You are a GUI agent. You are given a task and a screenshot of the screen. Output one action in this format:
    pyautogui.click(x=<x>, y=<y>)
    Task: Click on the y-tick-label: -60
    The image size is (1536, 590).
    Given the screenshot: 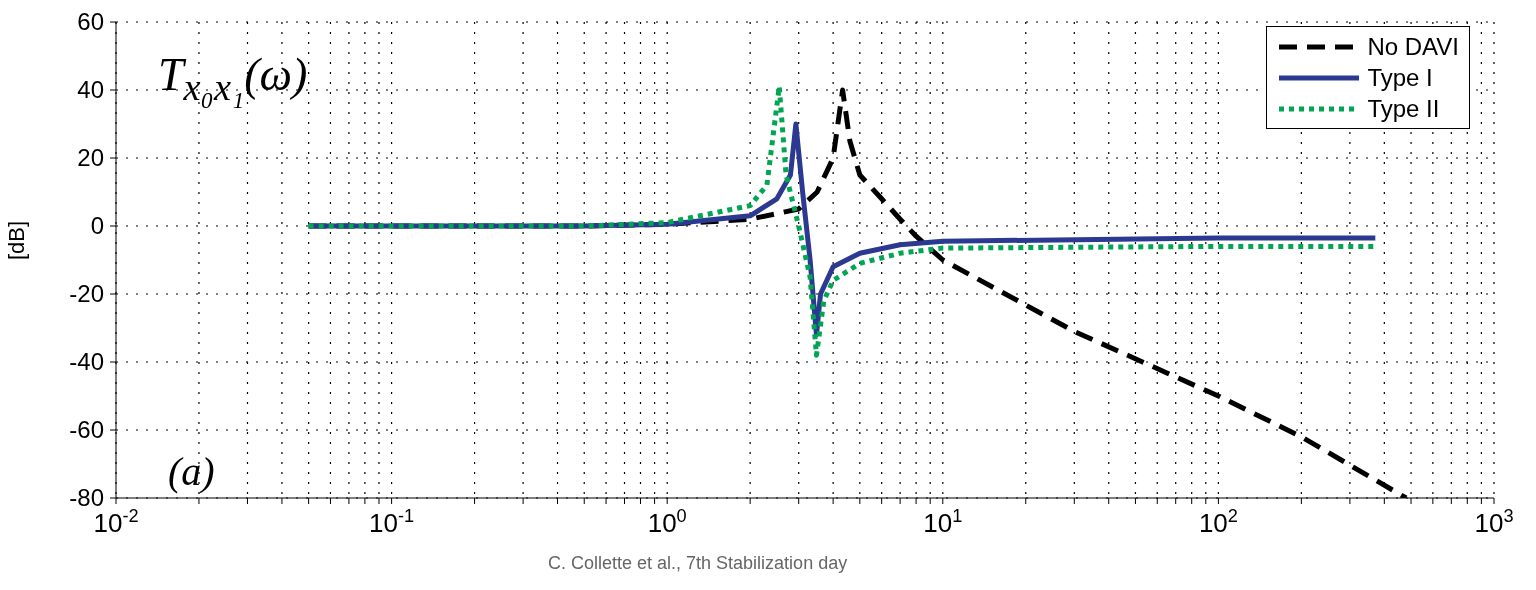 What is the action you would take?
    pyautogui.click(x=86, y=429)
    